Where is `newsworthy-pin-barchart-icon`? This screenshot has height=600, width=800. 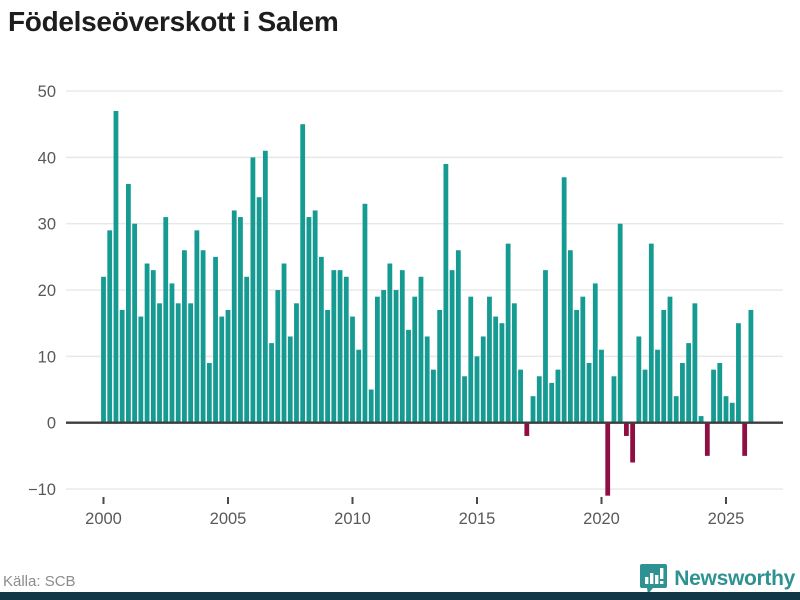
newsworthy-pin-barchart-icon is located at coordinates (654, 579).